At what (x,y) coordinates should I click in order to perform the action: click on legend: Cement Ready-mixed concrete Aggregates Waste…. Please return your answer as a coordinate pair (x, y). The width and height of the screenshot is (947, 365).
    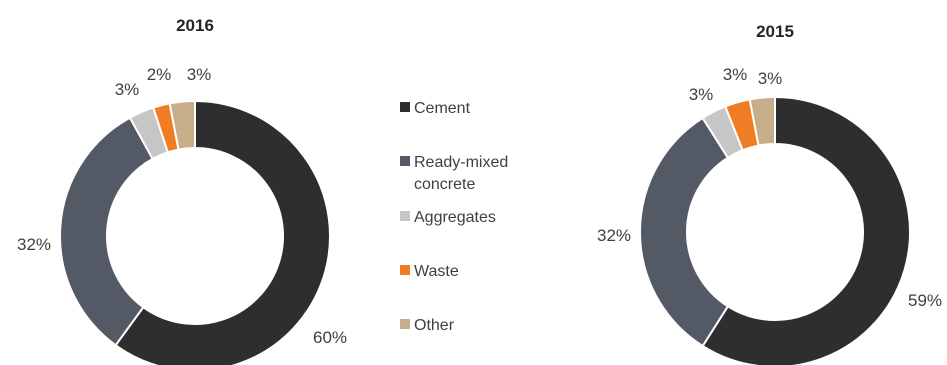
    Looking at the image, I should click on (454, 217).